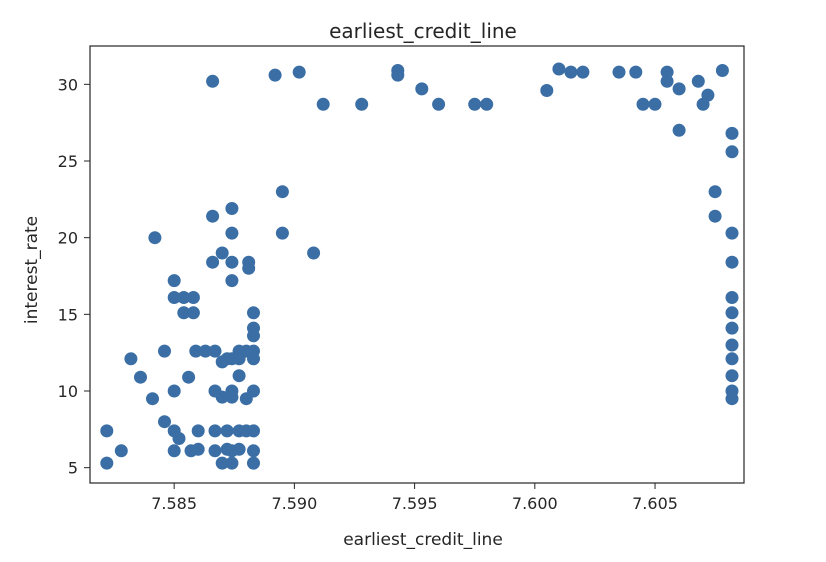 Image resolution: width=826 pixels, height=562 pixels. I want to click on x-tick-label: 7.600, so click(535, 503).